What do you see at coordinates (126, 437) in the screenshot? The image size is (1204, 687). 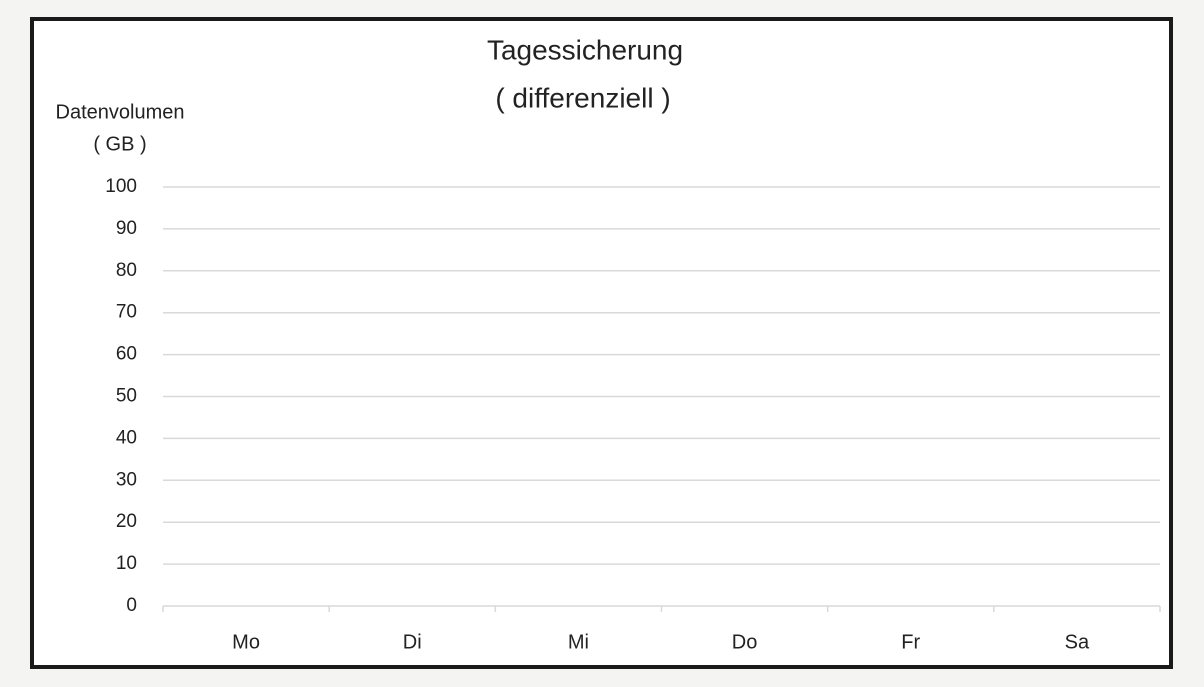 I see `y-tick-label: 40` at bounding box center [126, 437].